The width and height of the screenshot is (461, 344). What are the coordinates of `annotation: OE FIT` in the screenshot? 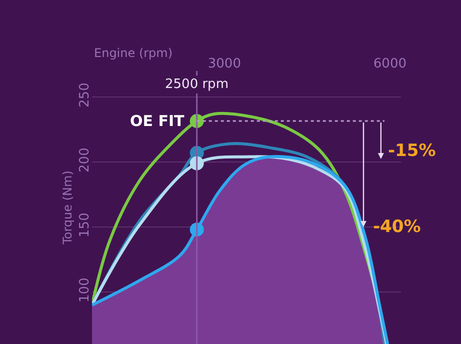 It's located at (158, 121).